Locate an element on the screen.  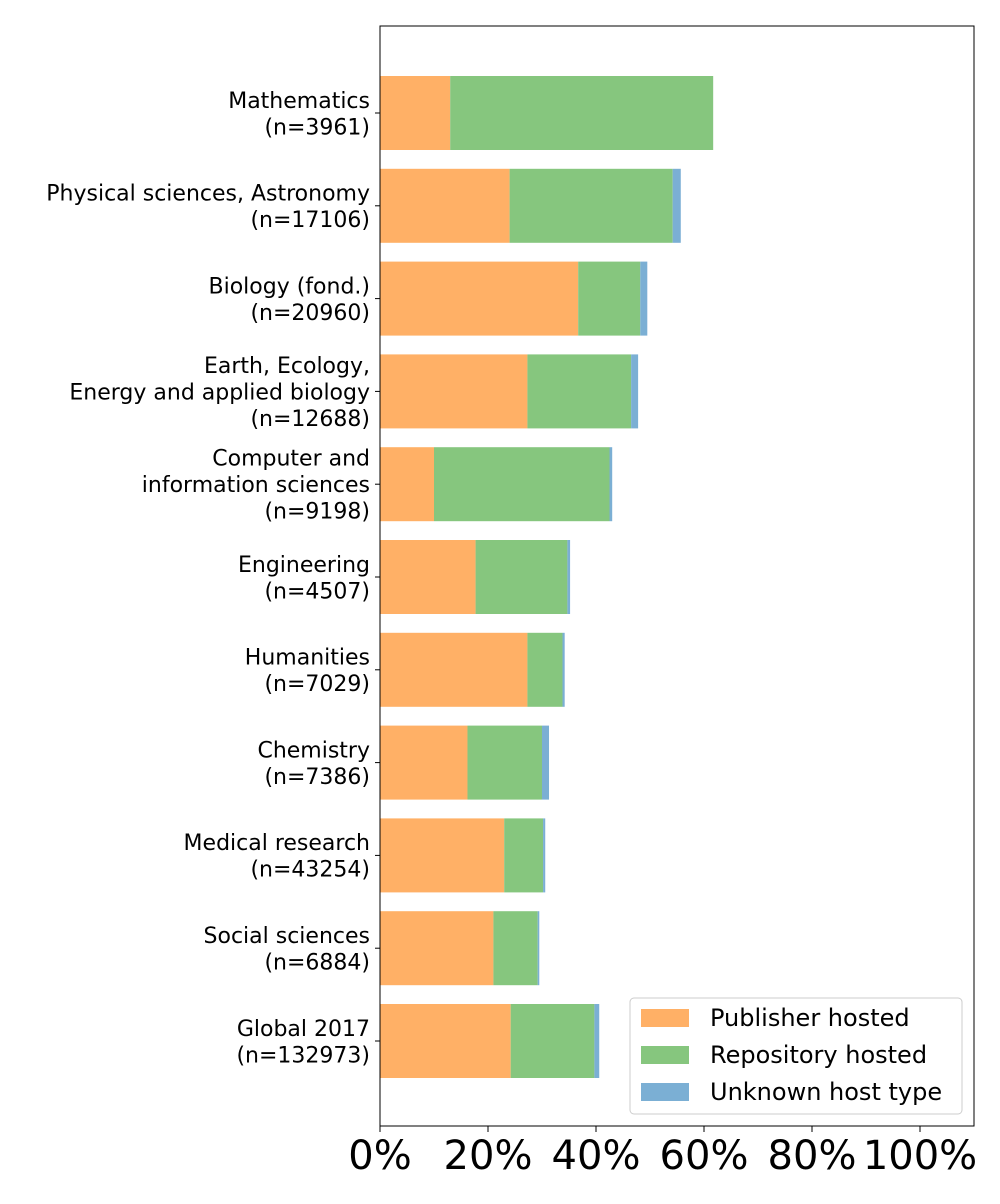
y-tick-label-line: (n=9198) is located at coordinates (317, 512).